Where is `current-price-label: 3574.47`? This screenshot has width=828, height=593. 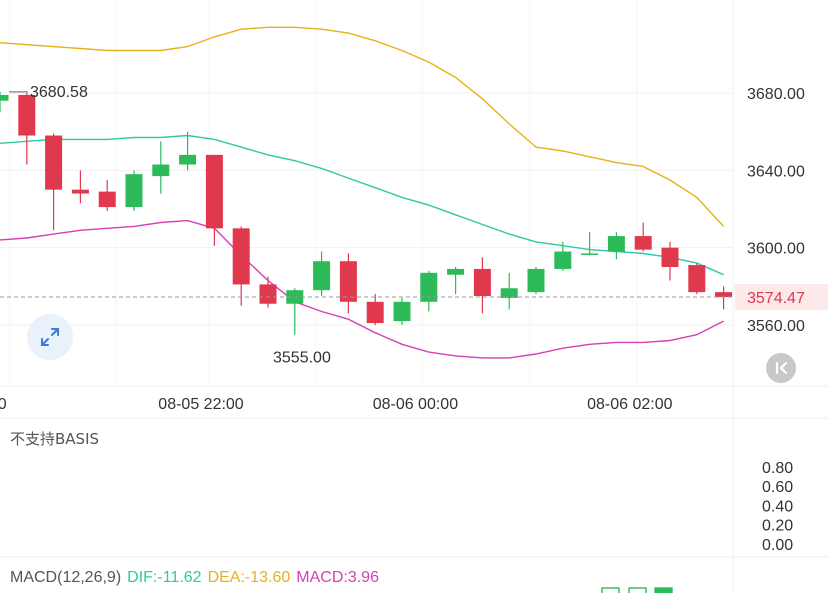
current-price-label: 3574.47 is located at coordinates (776, 298).